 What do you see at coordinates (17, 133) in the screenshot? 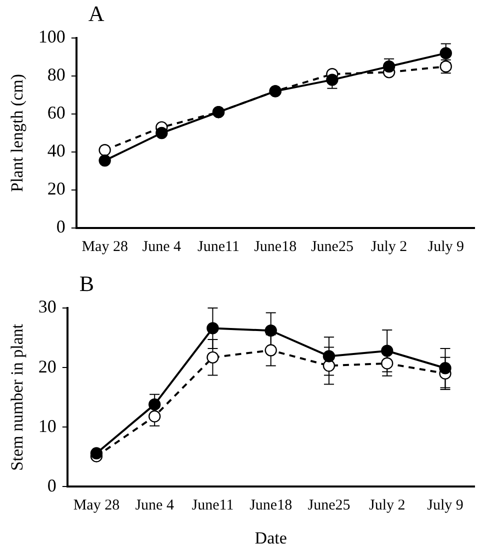
I see `y-axis-title: Plant length (cm)` at bounding box center [17, 133].